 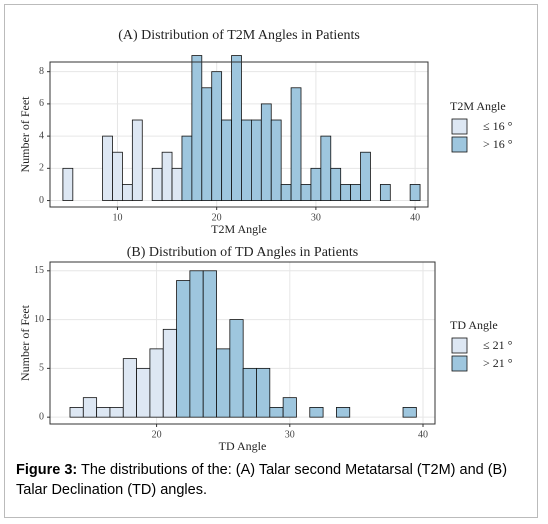 What do you see at coordinates (41, 135) in the screenshot?
I see `y-tick-label: 4` at bounding box center [41, 135].